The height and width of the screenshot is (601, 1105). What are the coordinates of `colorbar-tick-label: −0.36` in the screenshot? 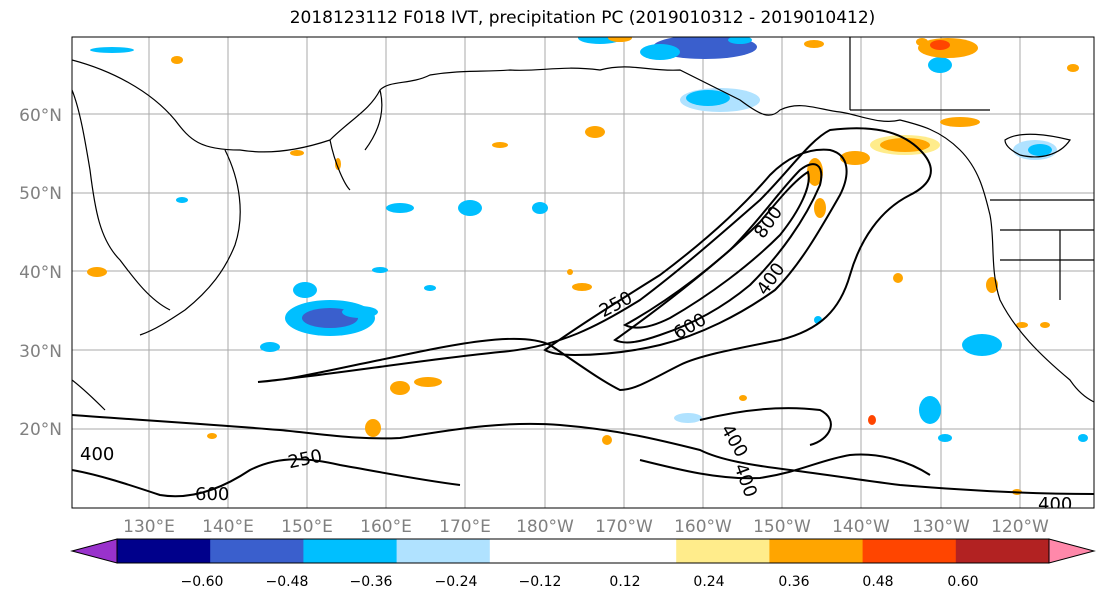 It's located at (371, 582).